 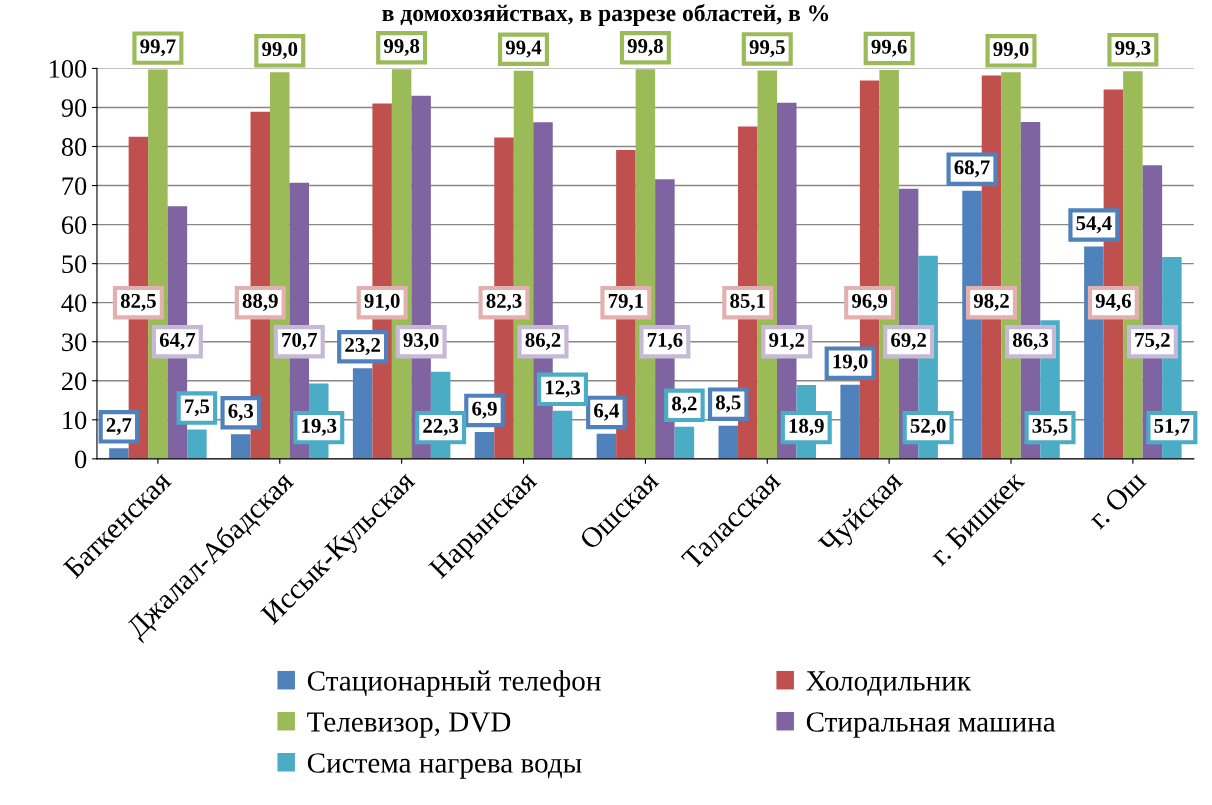 What do you see at coordinates (869, 302) in the screenshot?
I see `data-label: 96,9` at bounding box center [869, 302].